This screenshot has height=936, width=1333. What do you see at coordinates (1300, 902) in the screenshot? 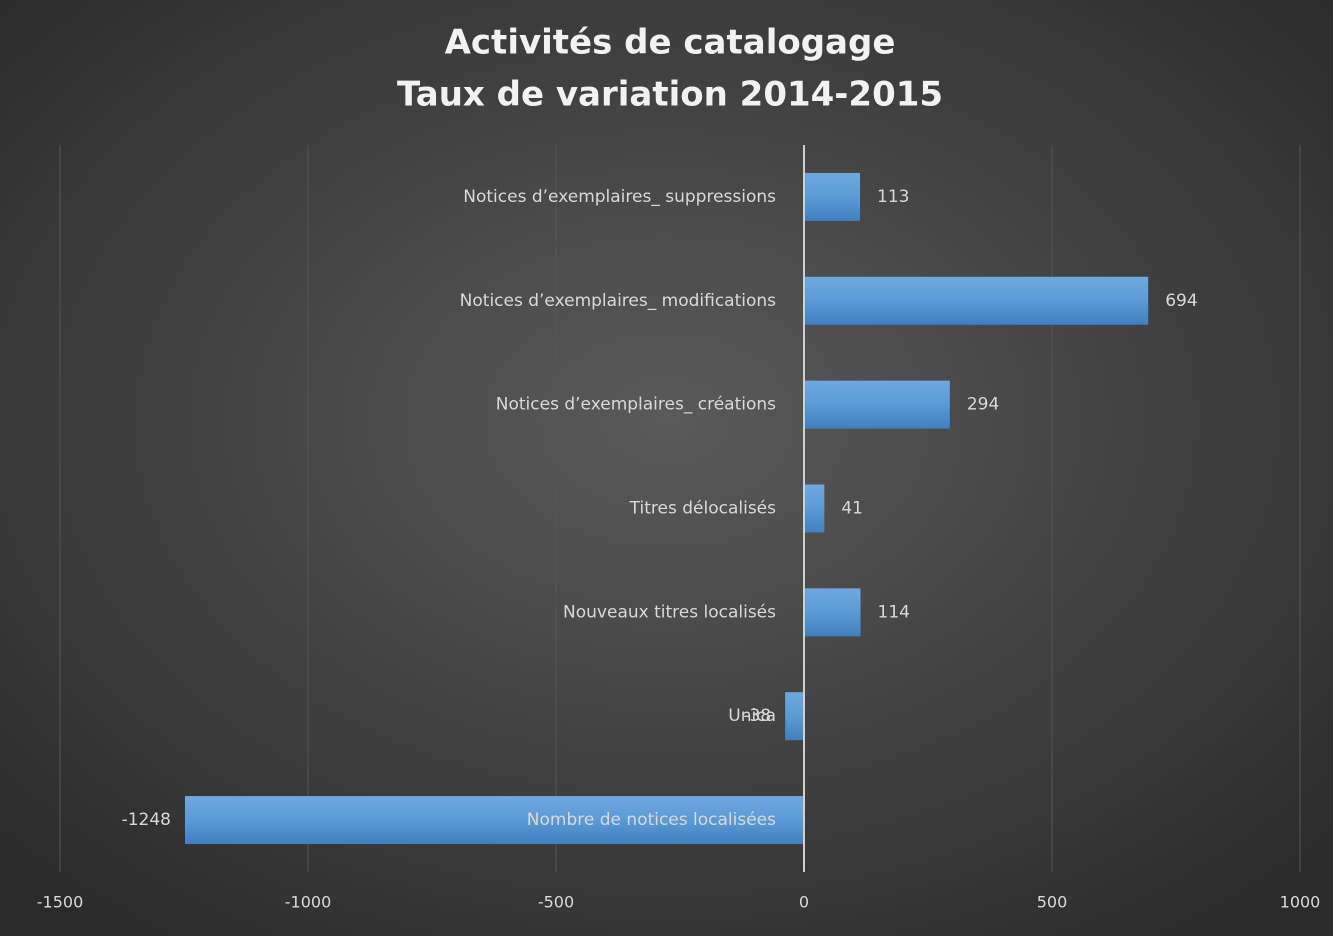
I see `x-tick-label: 1000` at bounding box center [1300, 902].